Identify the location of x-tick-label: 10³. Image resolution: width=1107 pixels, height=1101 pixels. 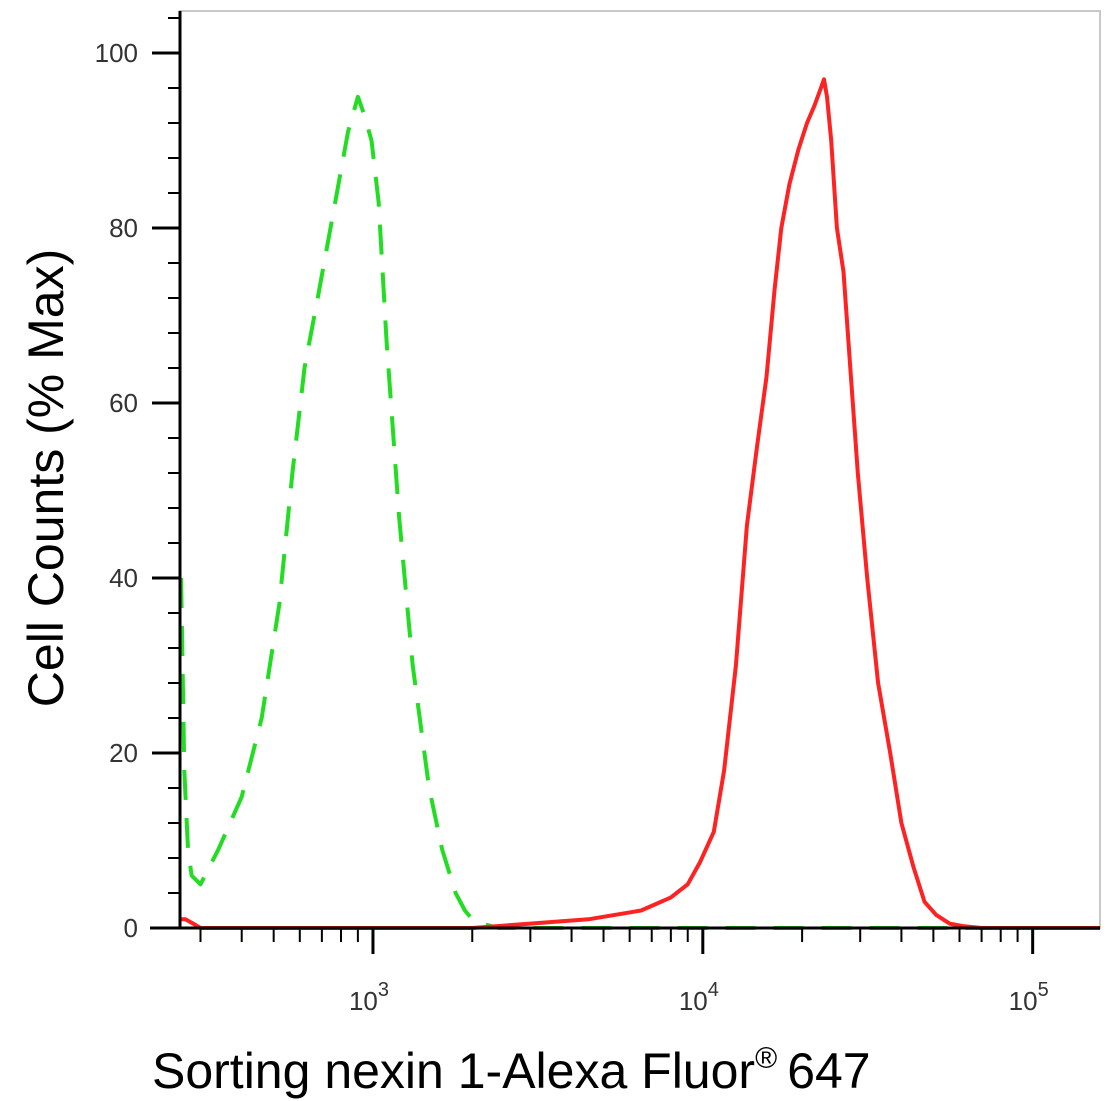
(369, 997).